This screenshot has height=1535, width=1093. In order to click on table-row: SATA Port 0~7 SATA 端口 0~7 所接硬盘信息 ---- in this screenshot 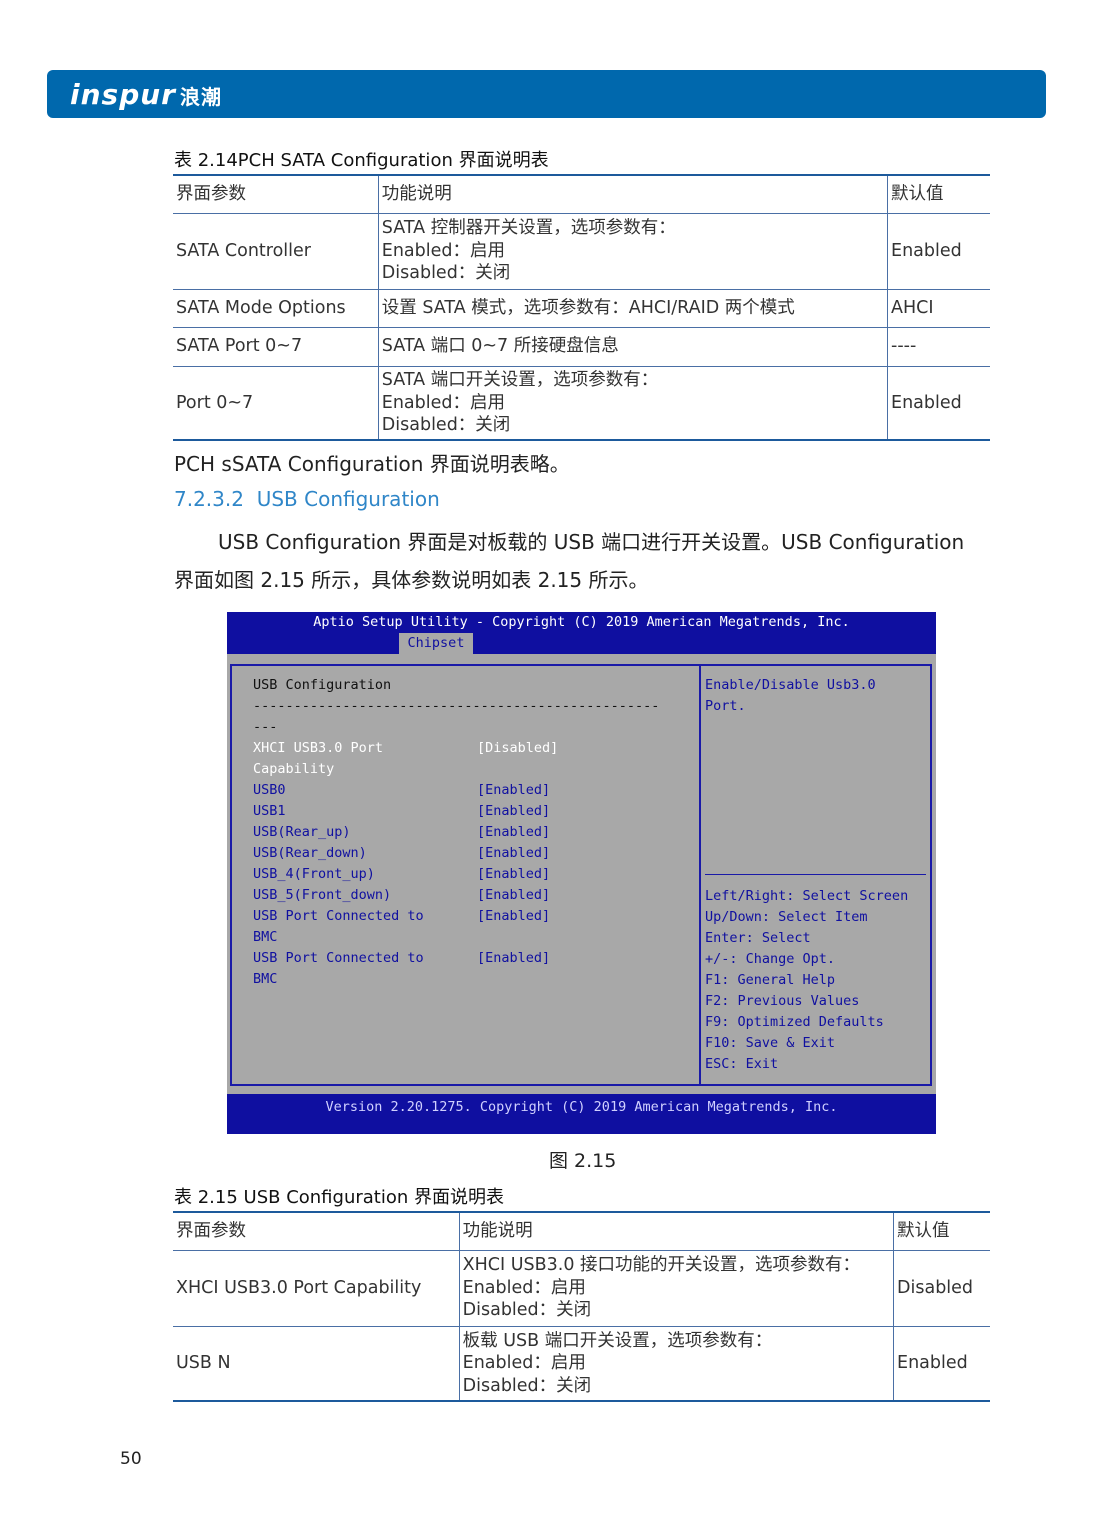, I will do `click(581, 346)`.